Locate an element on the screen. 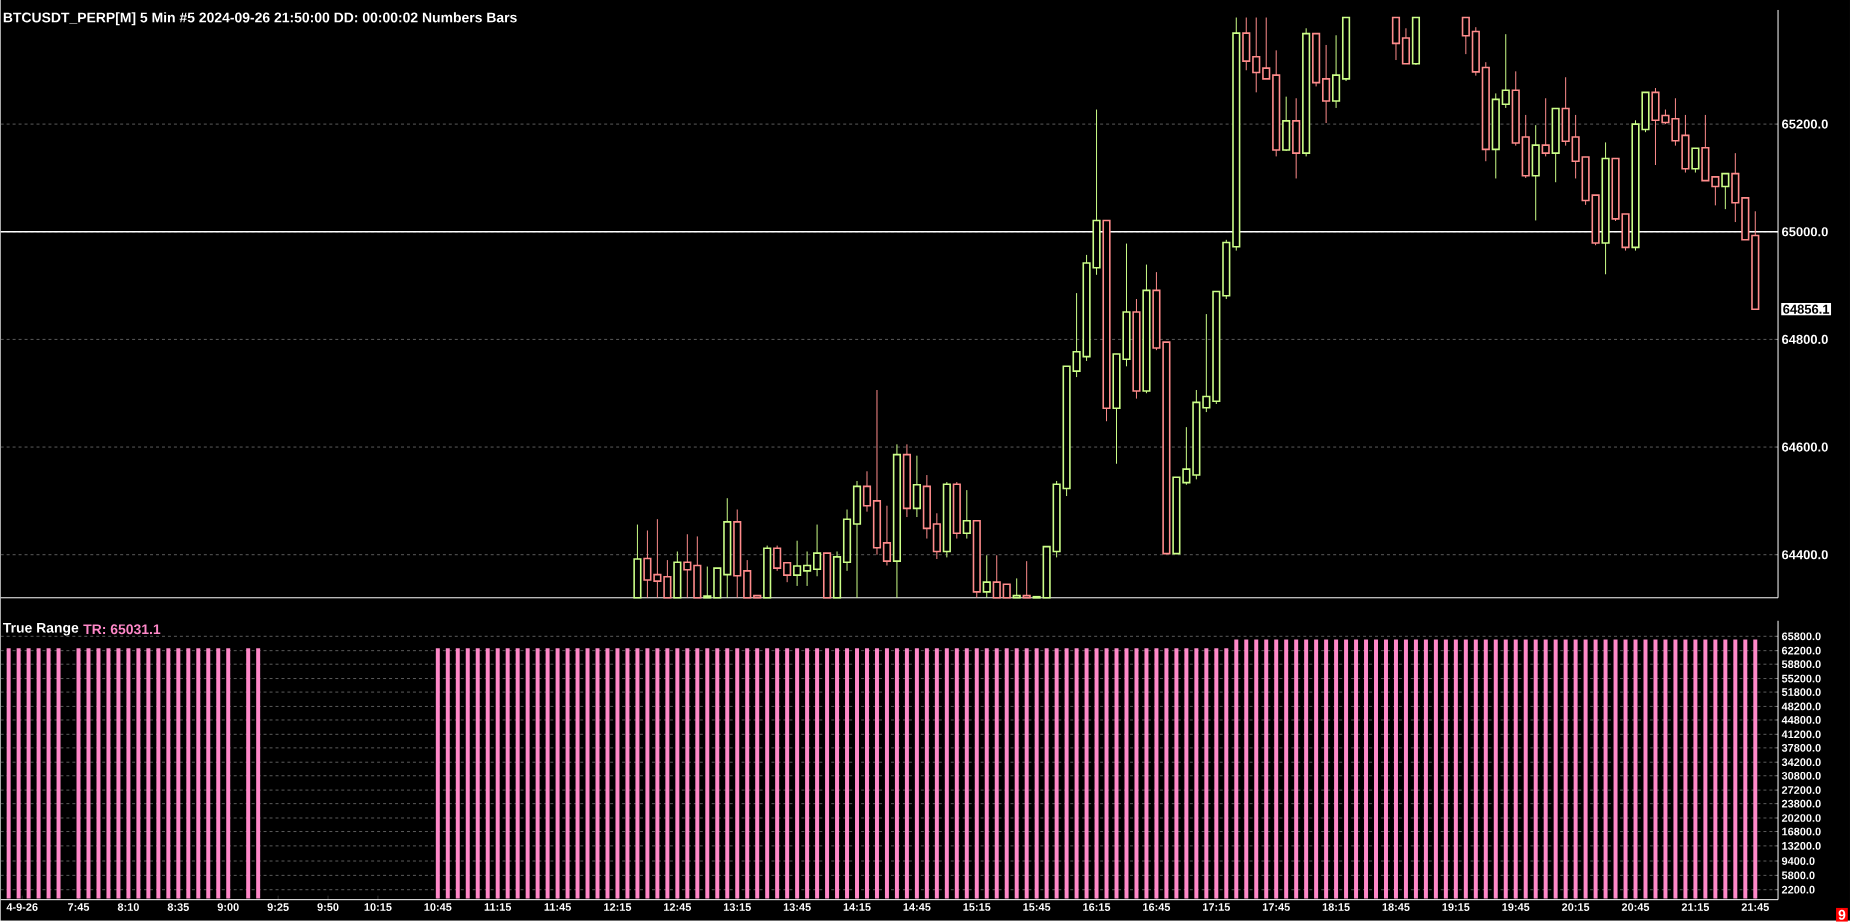 The height and width of the screenshot is (922, 1850). y-tick-label: 65800.0 is located at coordinates (1801, 636).